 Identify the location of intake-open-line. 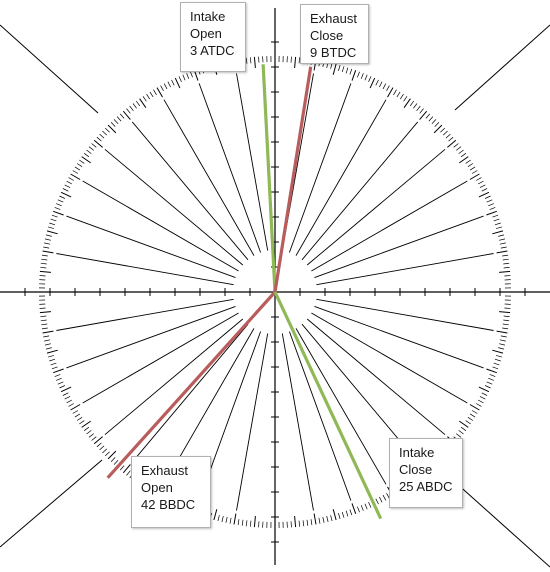
(269, 178).